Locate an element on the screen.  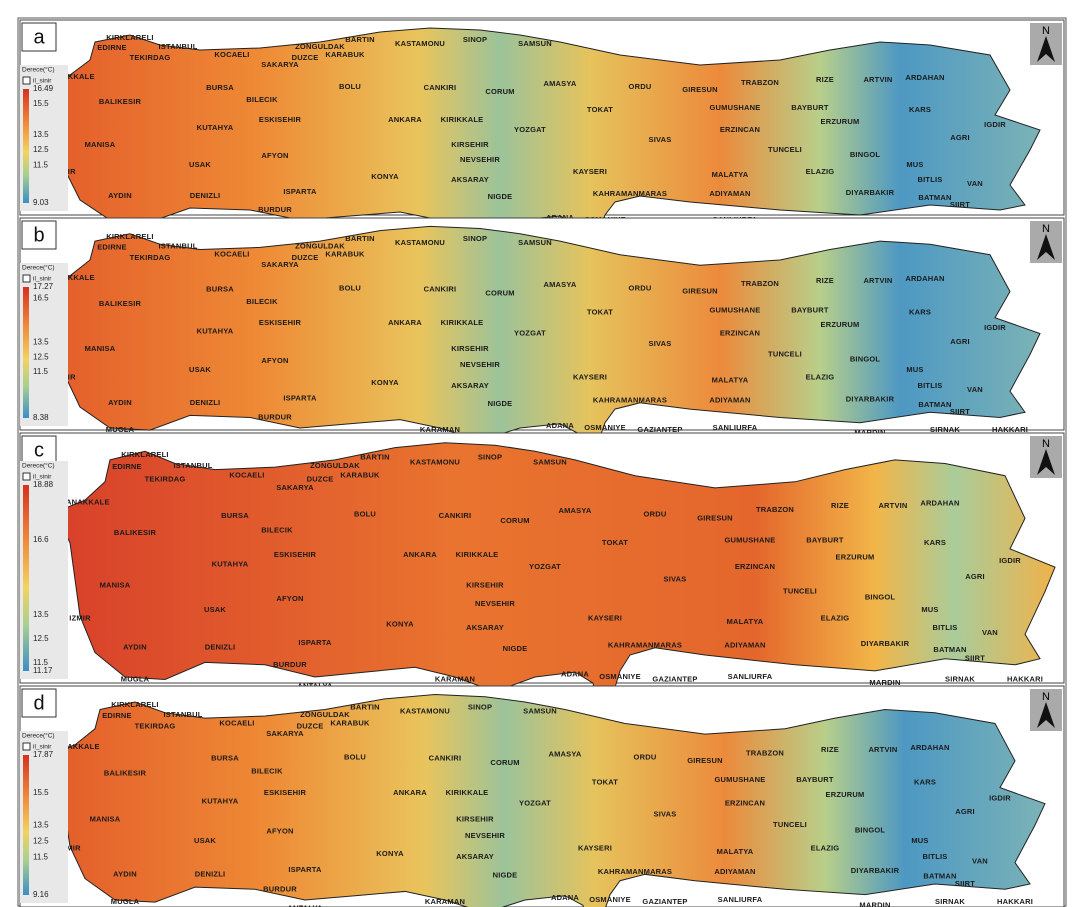
city-label: DIYARBAKIR is located at coordinates (870, 192).